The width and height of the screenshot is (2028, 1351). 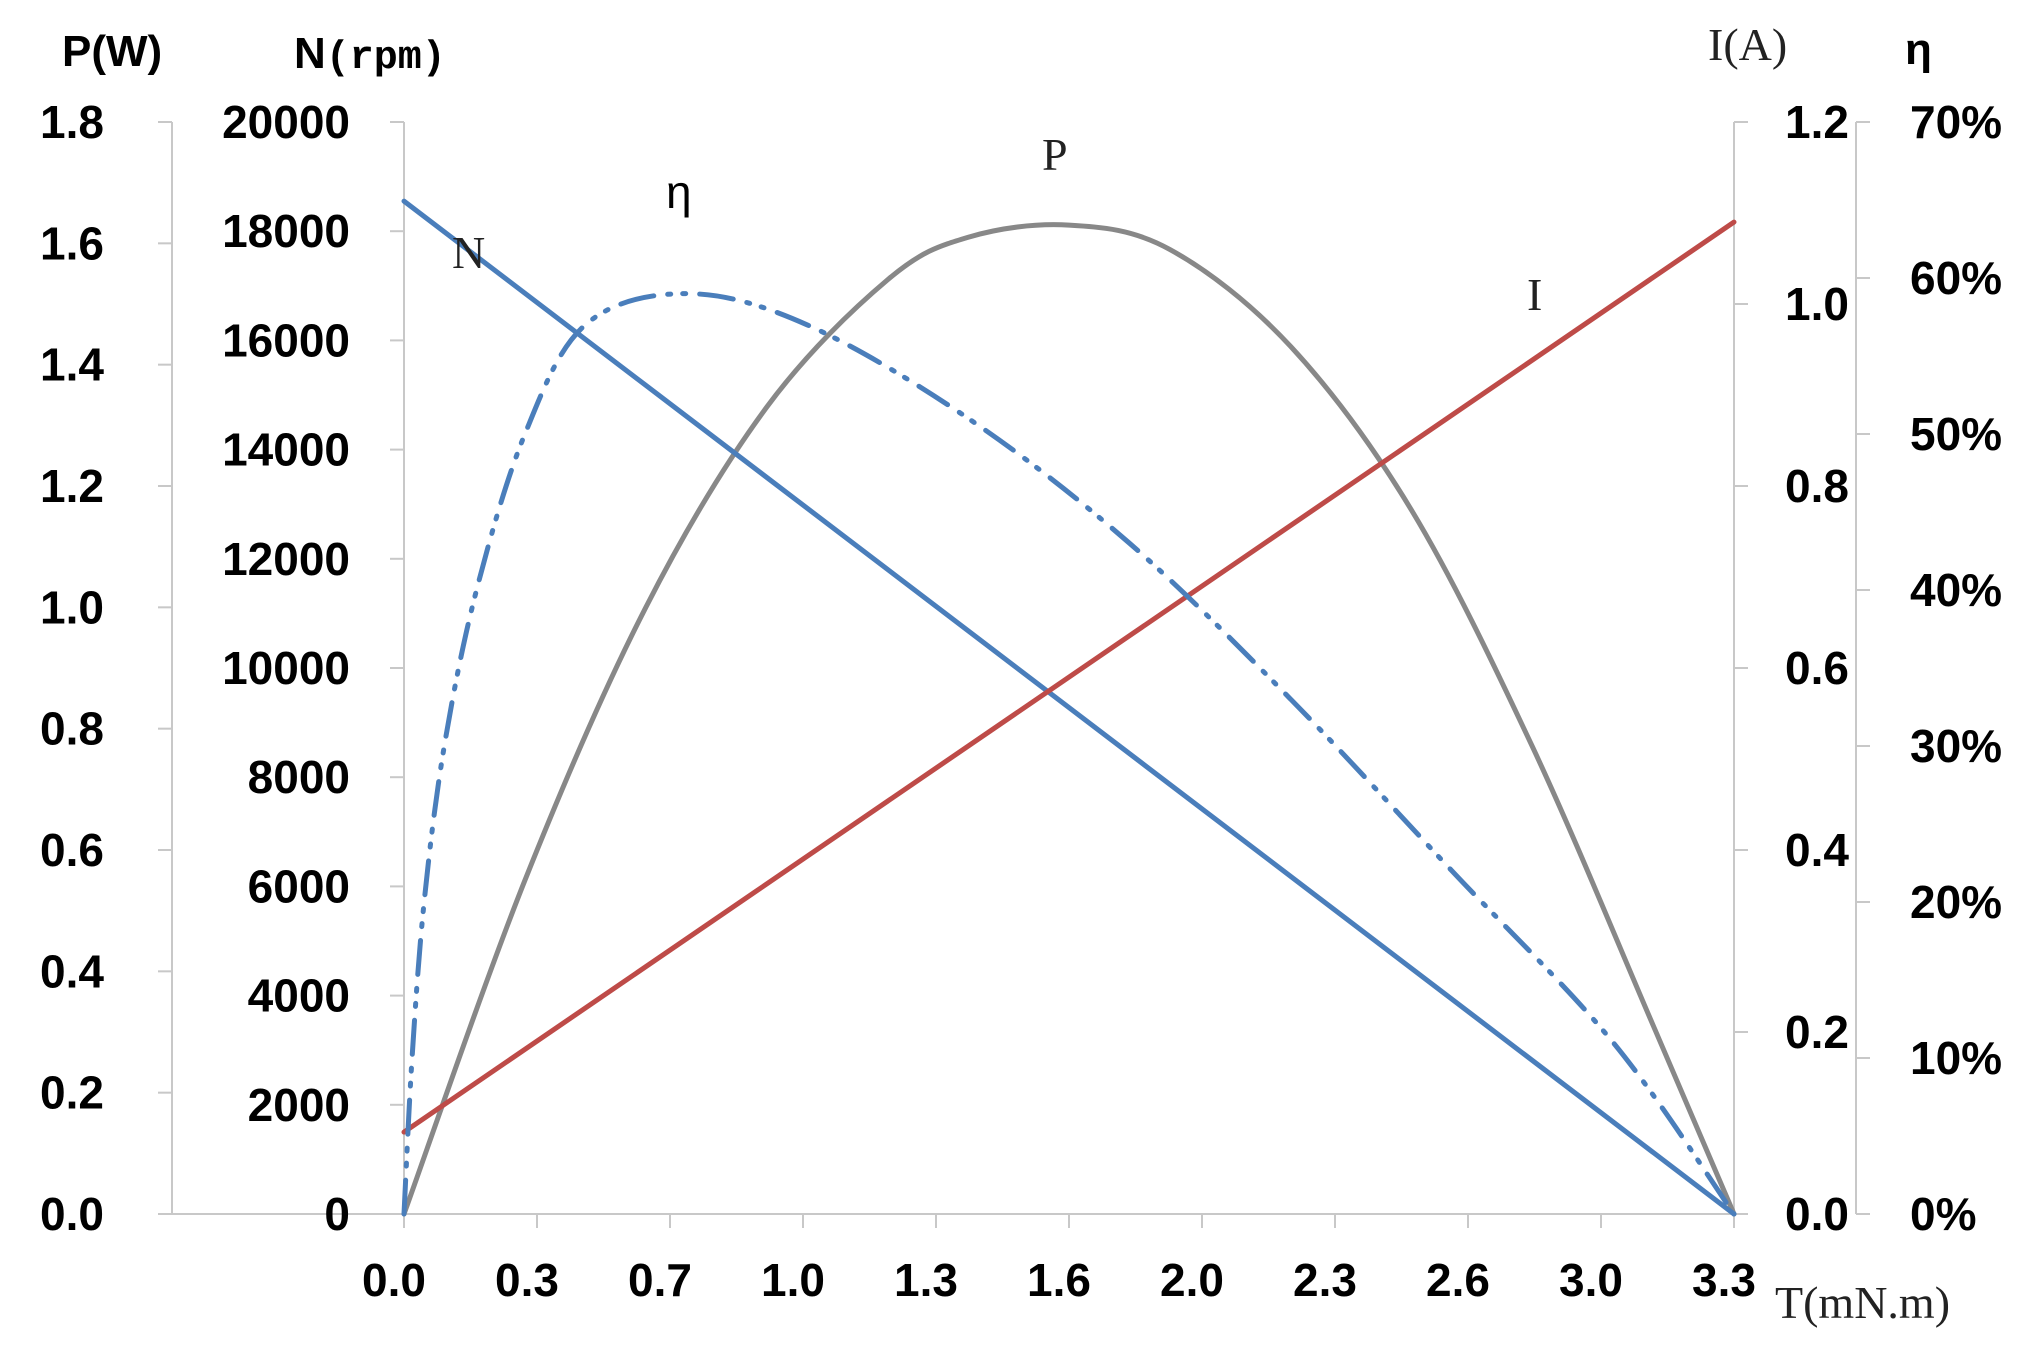 What do you see at coordinates (660, 1280) in the screenshot?
I see `x-tick-label: 0.7` at bounding box center [660, 1280].